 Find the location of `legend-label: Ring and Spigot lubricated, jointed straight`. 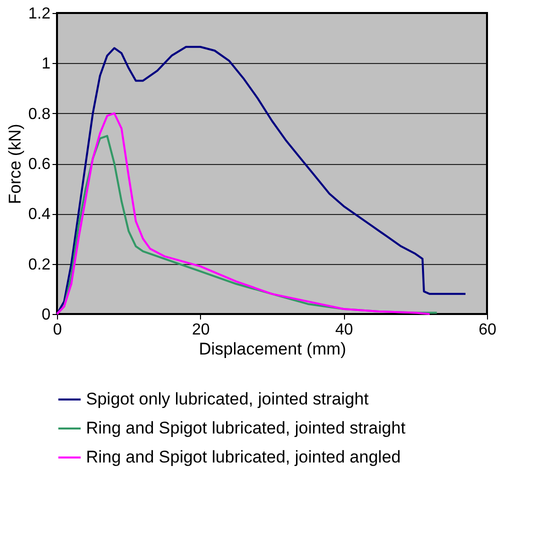

legend-label: Ring and Spigot lubricated, jointed straight is located at coordinates (246, 428).